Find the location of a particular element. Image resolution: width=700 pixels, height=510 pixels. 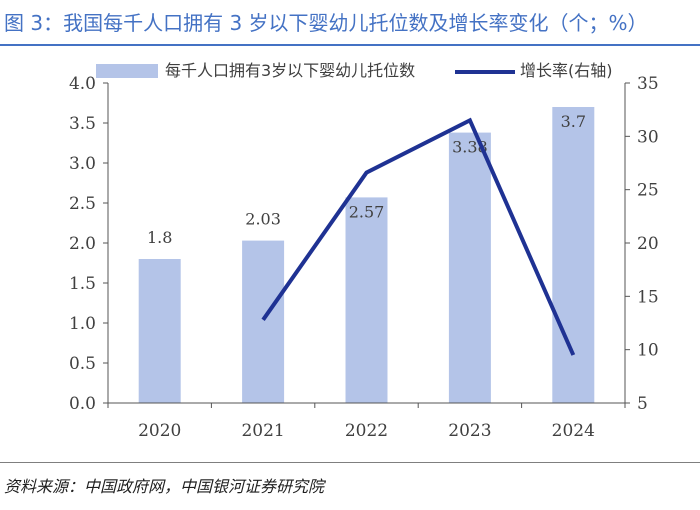

bar-label-2024: 3.7 is located at coordinates (573, 121).